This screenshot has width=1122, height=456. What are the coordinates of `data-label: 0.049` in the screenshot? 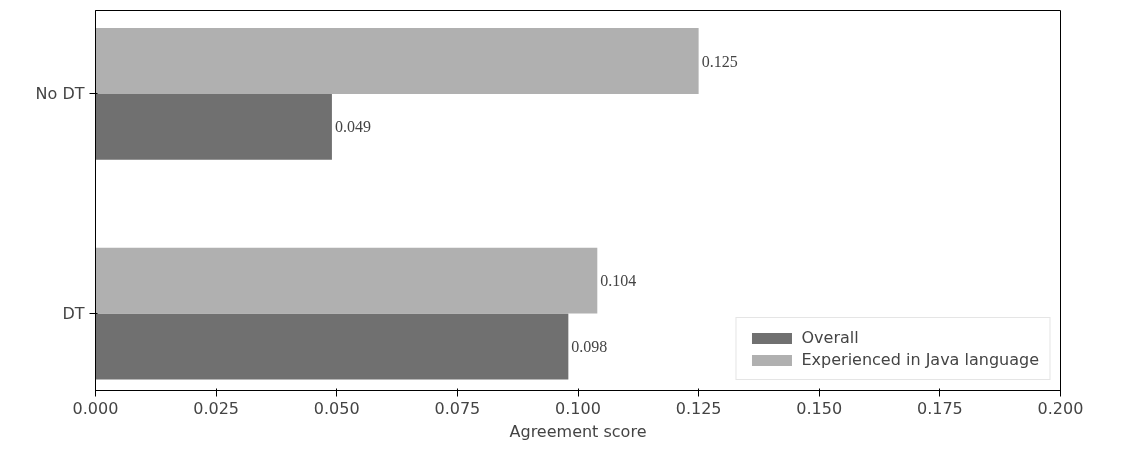 It's located at (352, 127).